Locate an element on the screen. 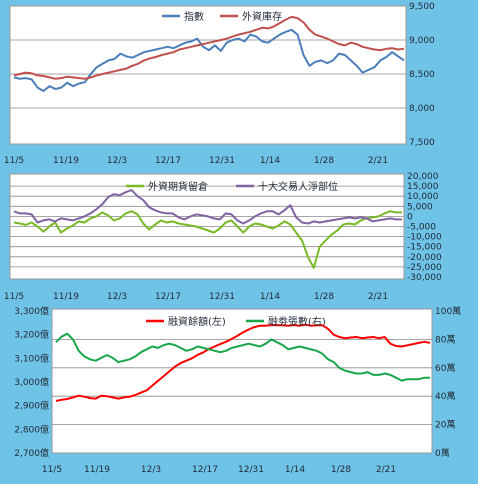  y-tick-label-left: 2,700億 is located at coordinates (31, 453).